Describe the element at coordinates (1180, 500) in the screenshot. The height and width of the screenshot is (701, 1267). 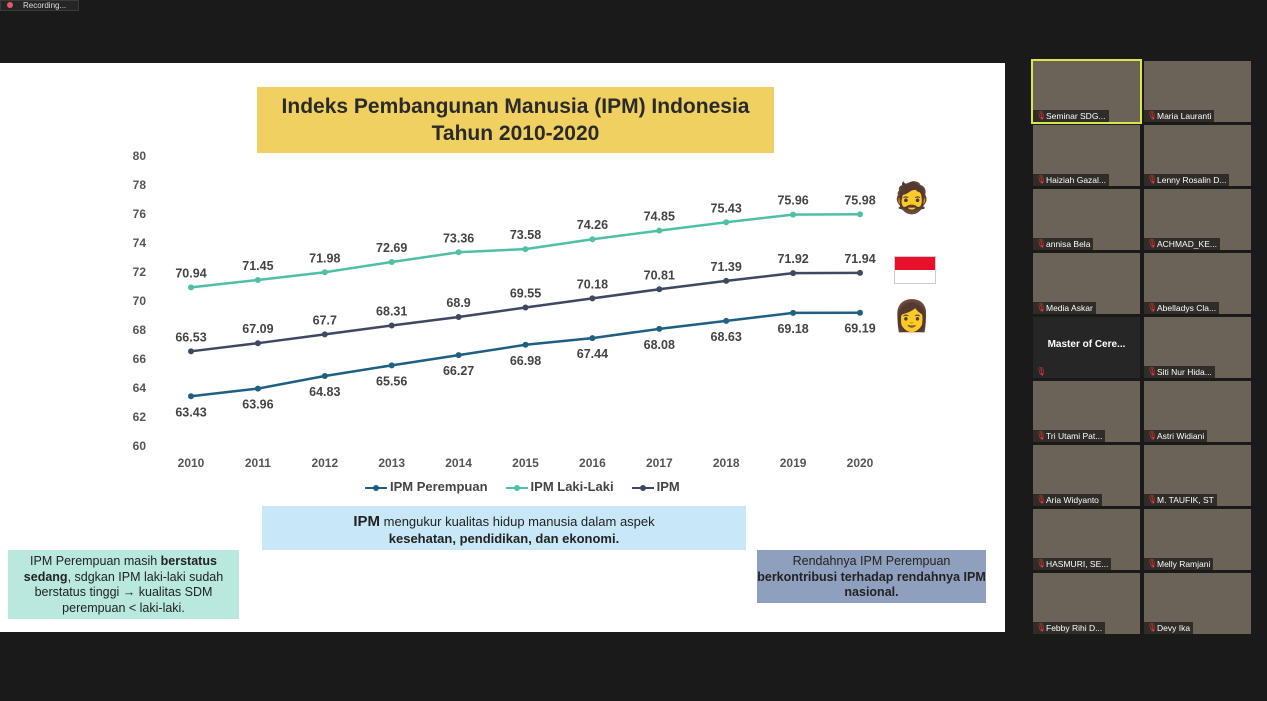
I see `participant-name: M. TAUFIK, ST` at that location.